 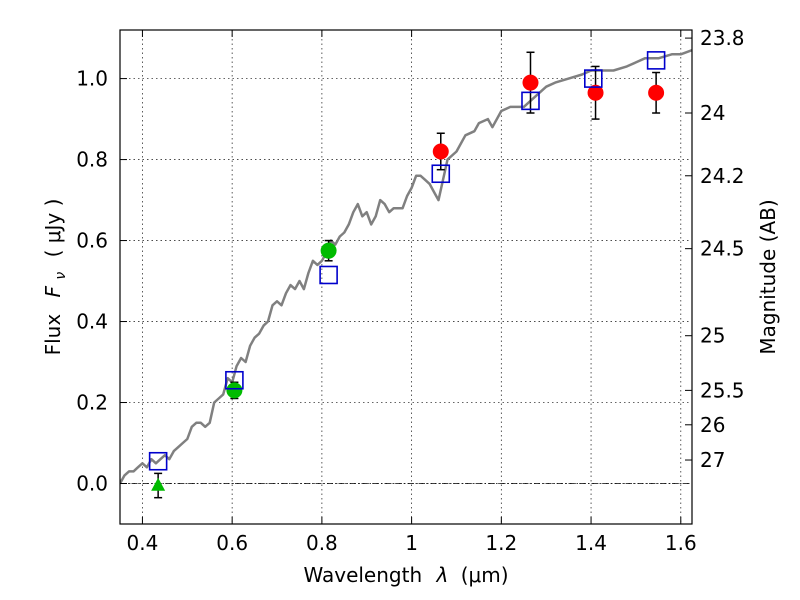 What do you see at coordinates (411, 543) in the screenshot?
I see `x-tick-label: 1` at bounding box center [411, 543].